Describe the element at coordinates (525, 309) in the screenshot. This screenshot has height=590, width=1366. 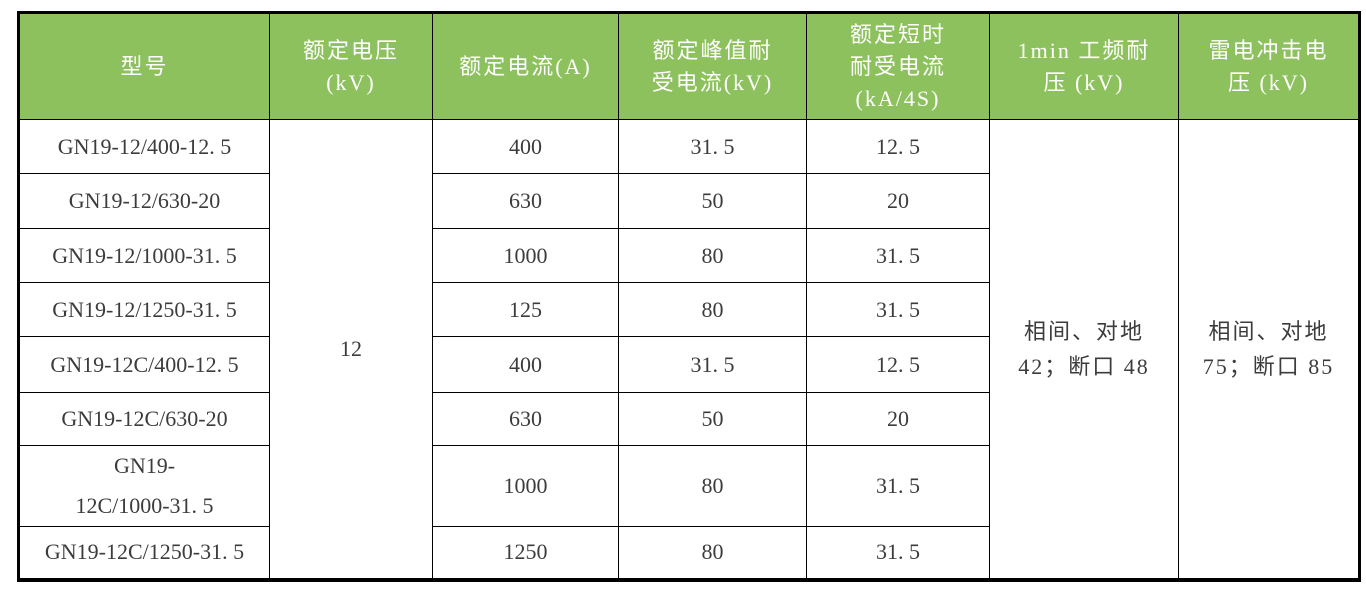
I see `cell-rated-current: 125` at that location.